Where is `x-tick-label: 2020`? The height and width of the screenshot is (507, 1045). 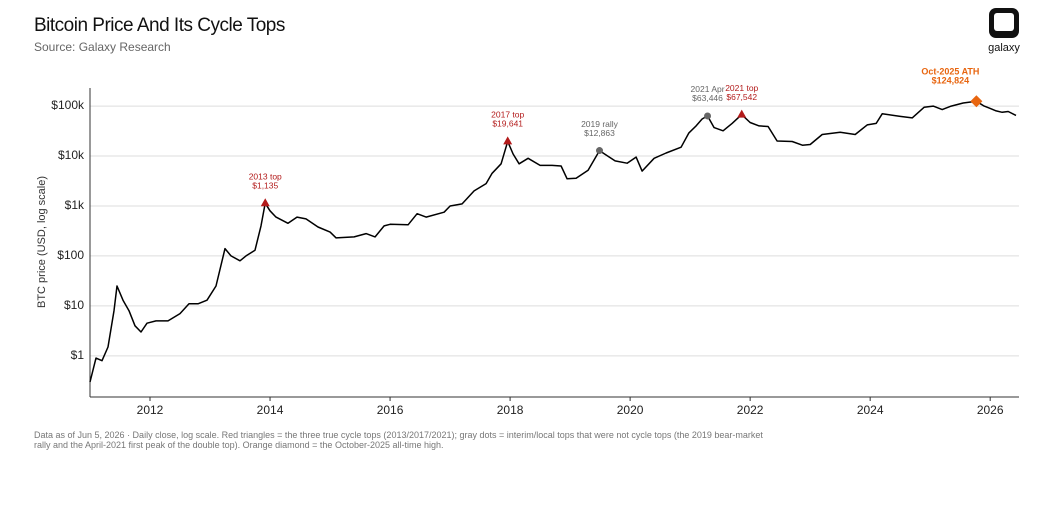
x-tick-label: 2020 is located at coordinates (630, 410).